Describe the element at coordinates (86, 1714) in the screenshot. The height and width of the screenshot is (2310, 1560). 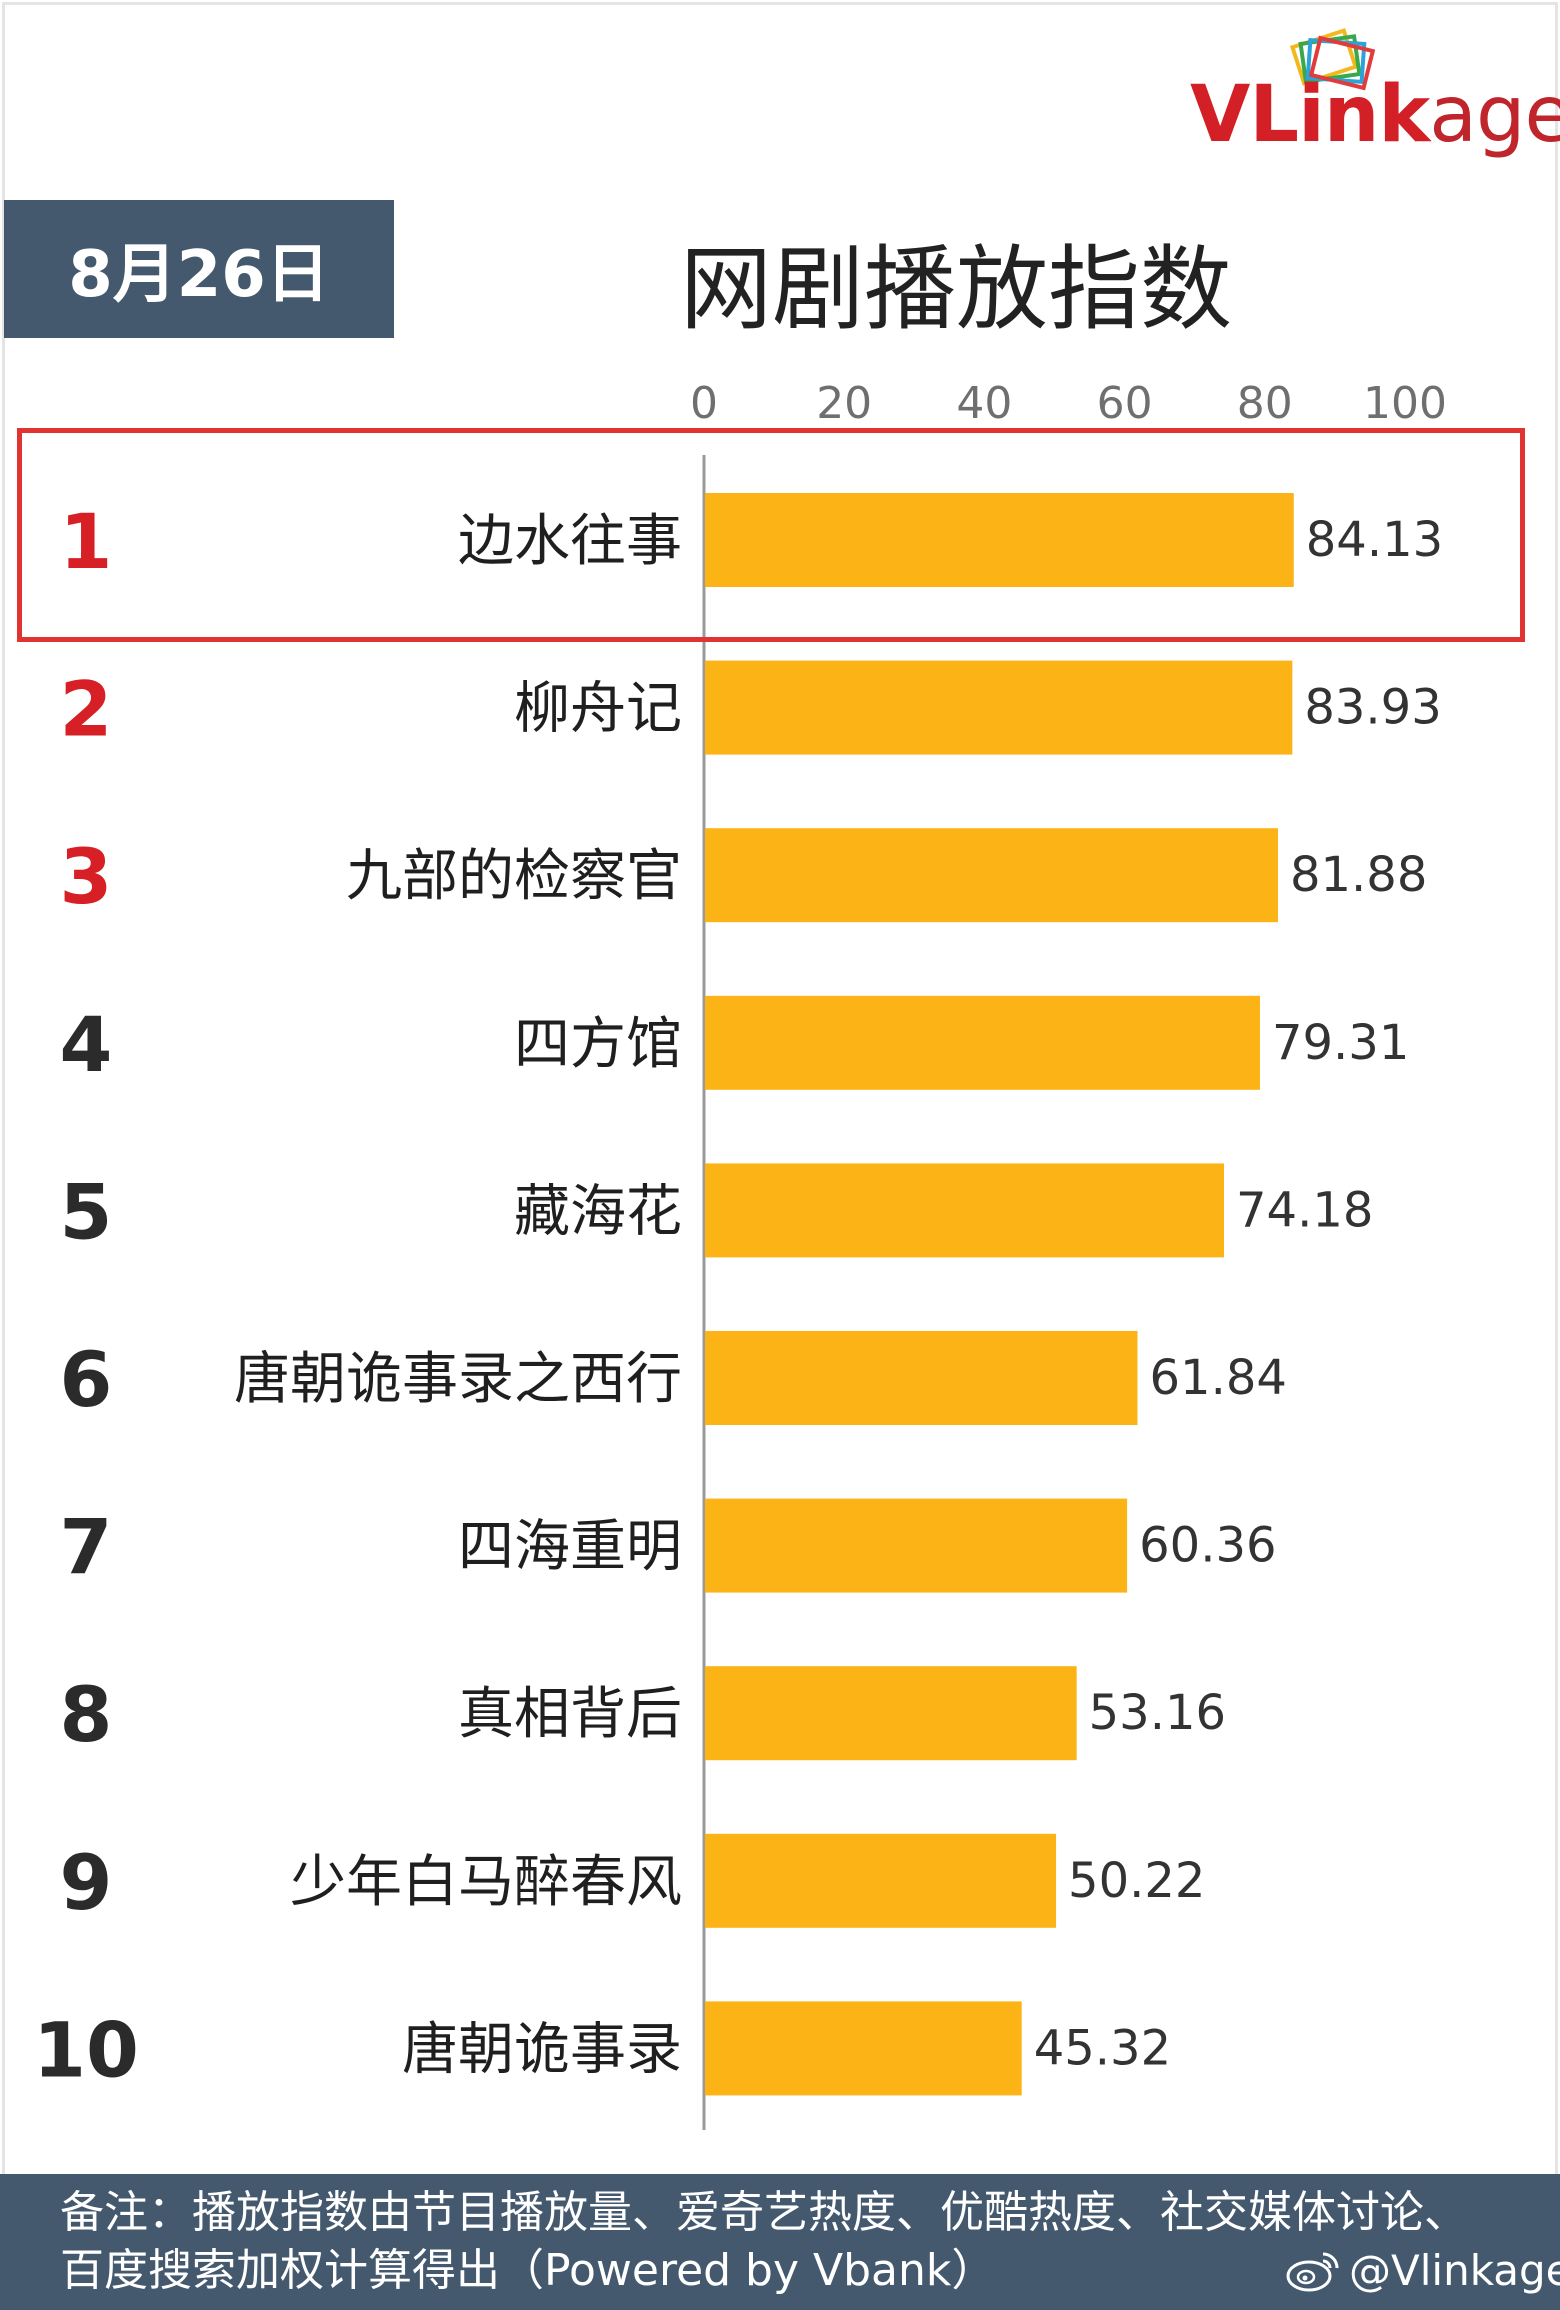
I see `rank-number: 8` at that location.